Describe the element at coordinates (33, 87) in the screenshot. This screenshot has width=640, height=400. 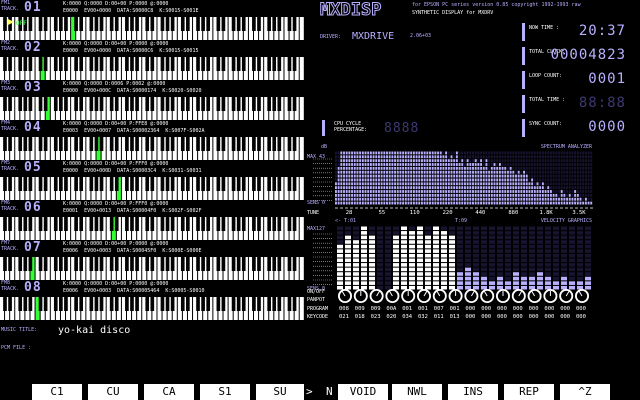
I see `track-number: 03` at that location.